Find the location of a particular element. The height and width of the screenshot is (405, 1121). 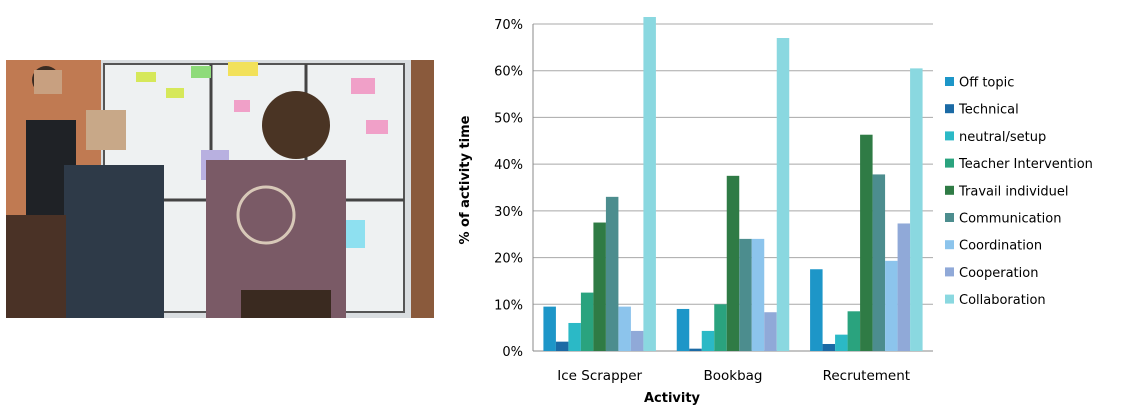

y-tick-label: 20% is located at coordinates (508, 259).